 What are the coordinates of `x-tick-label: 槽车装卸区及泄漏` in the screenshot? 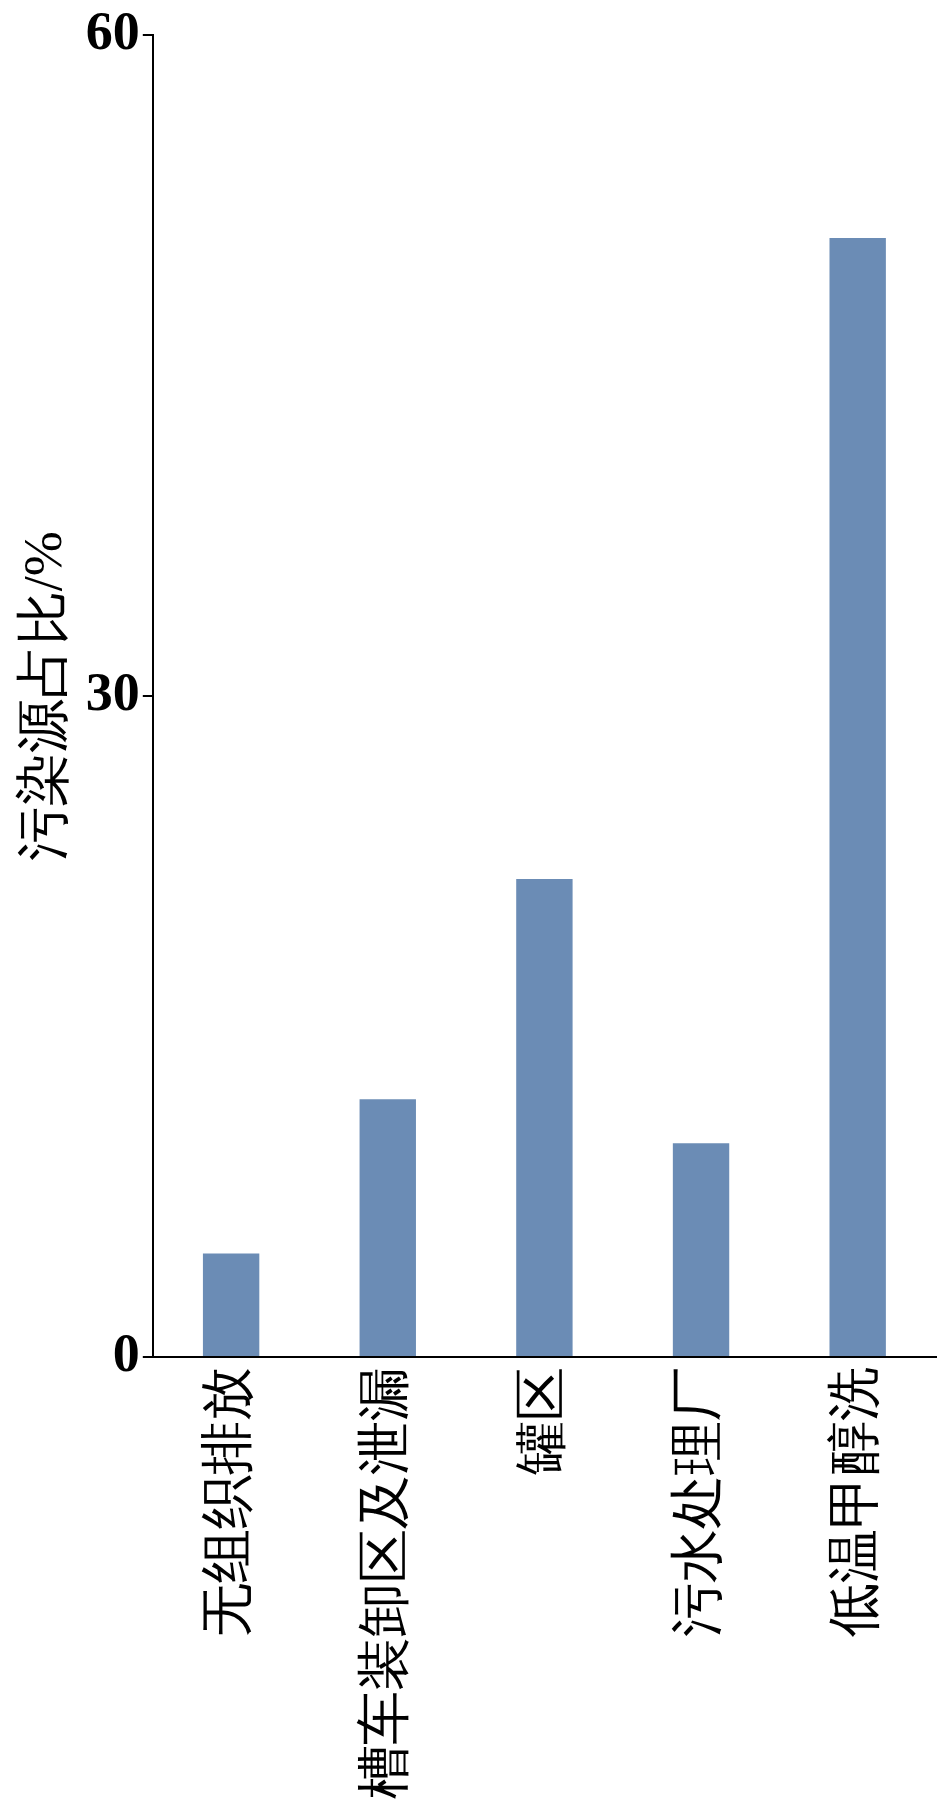 It's located at (383, 1583).